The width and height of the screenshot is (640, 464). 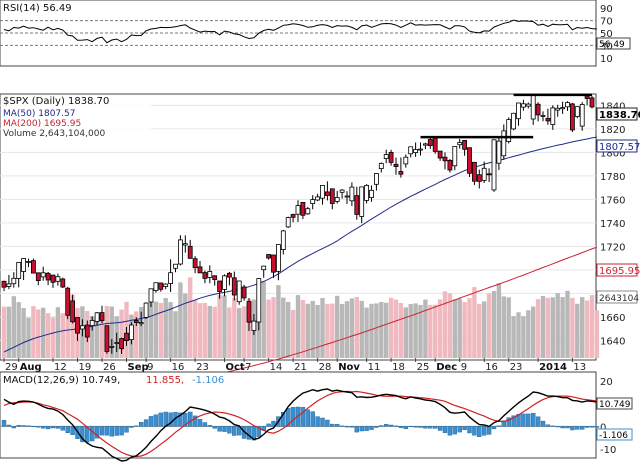 What do you see at coordinates (612, 224) in the screenshot?
I see `price-tick-label: 1740` at bounding box center [612, 224].